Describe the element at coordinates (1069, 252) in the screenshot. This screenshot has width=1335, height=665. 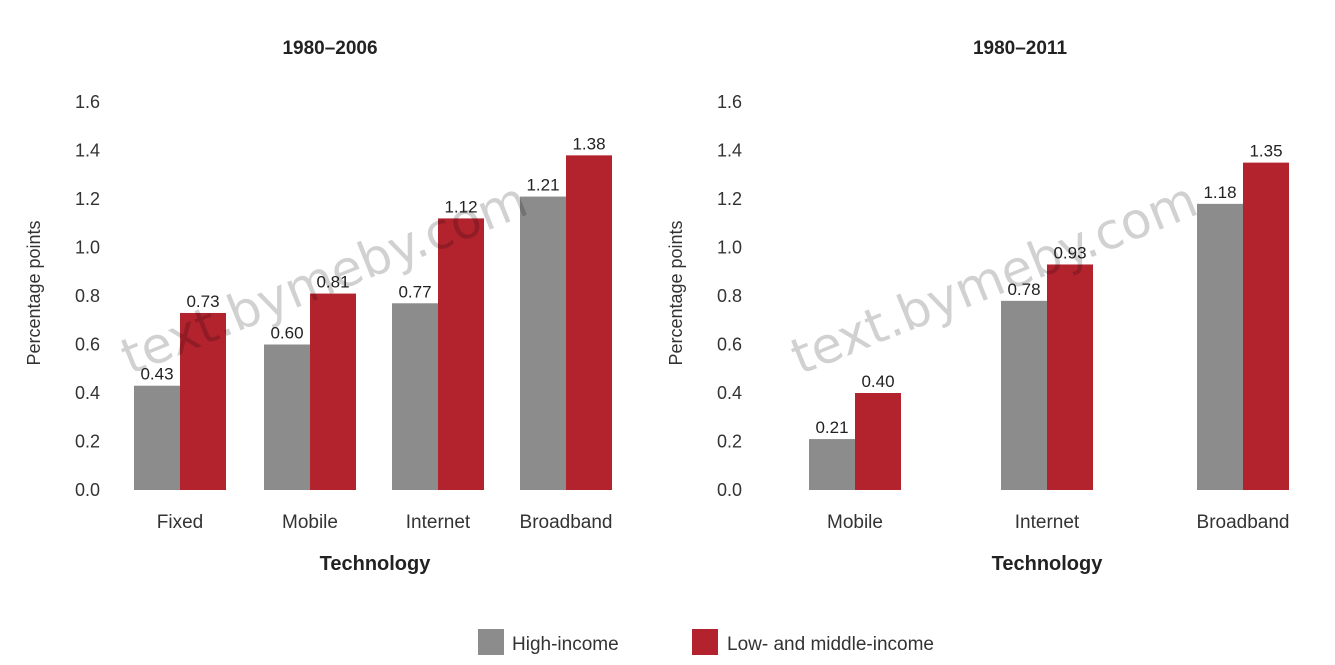
I see `bar-value-label: 0.93` at that location.